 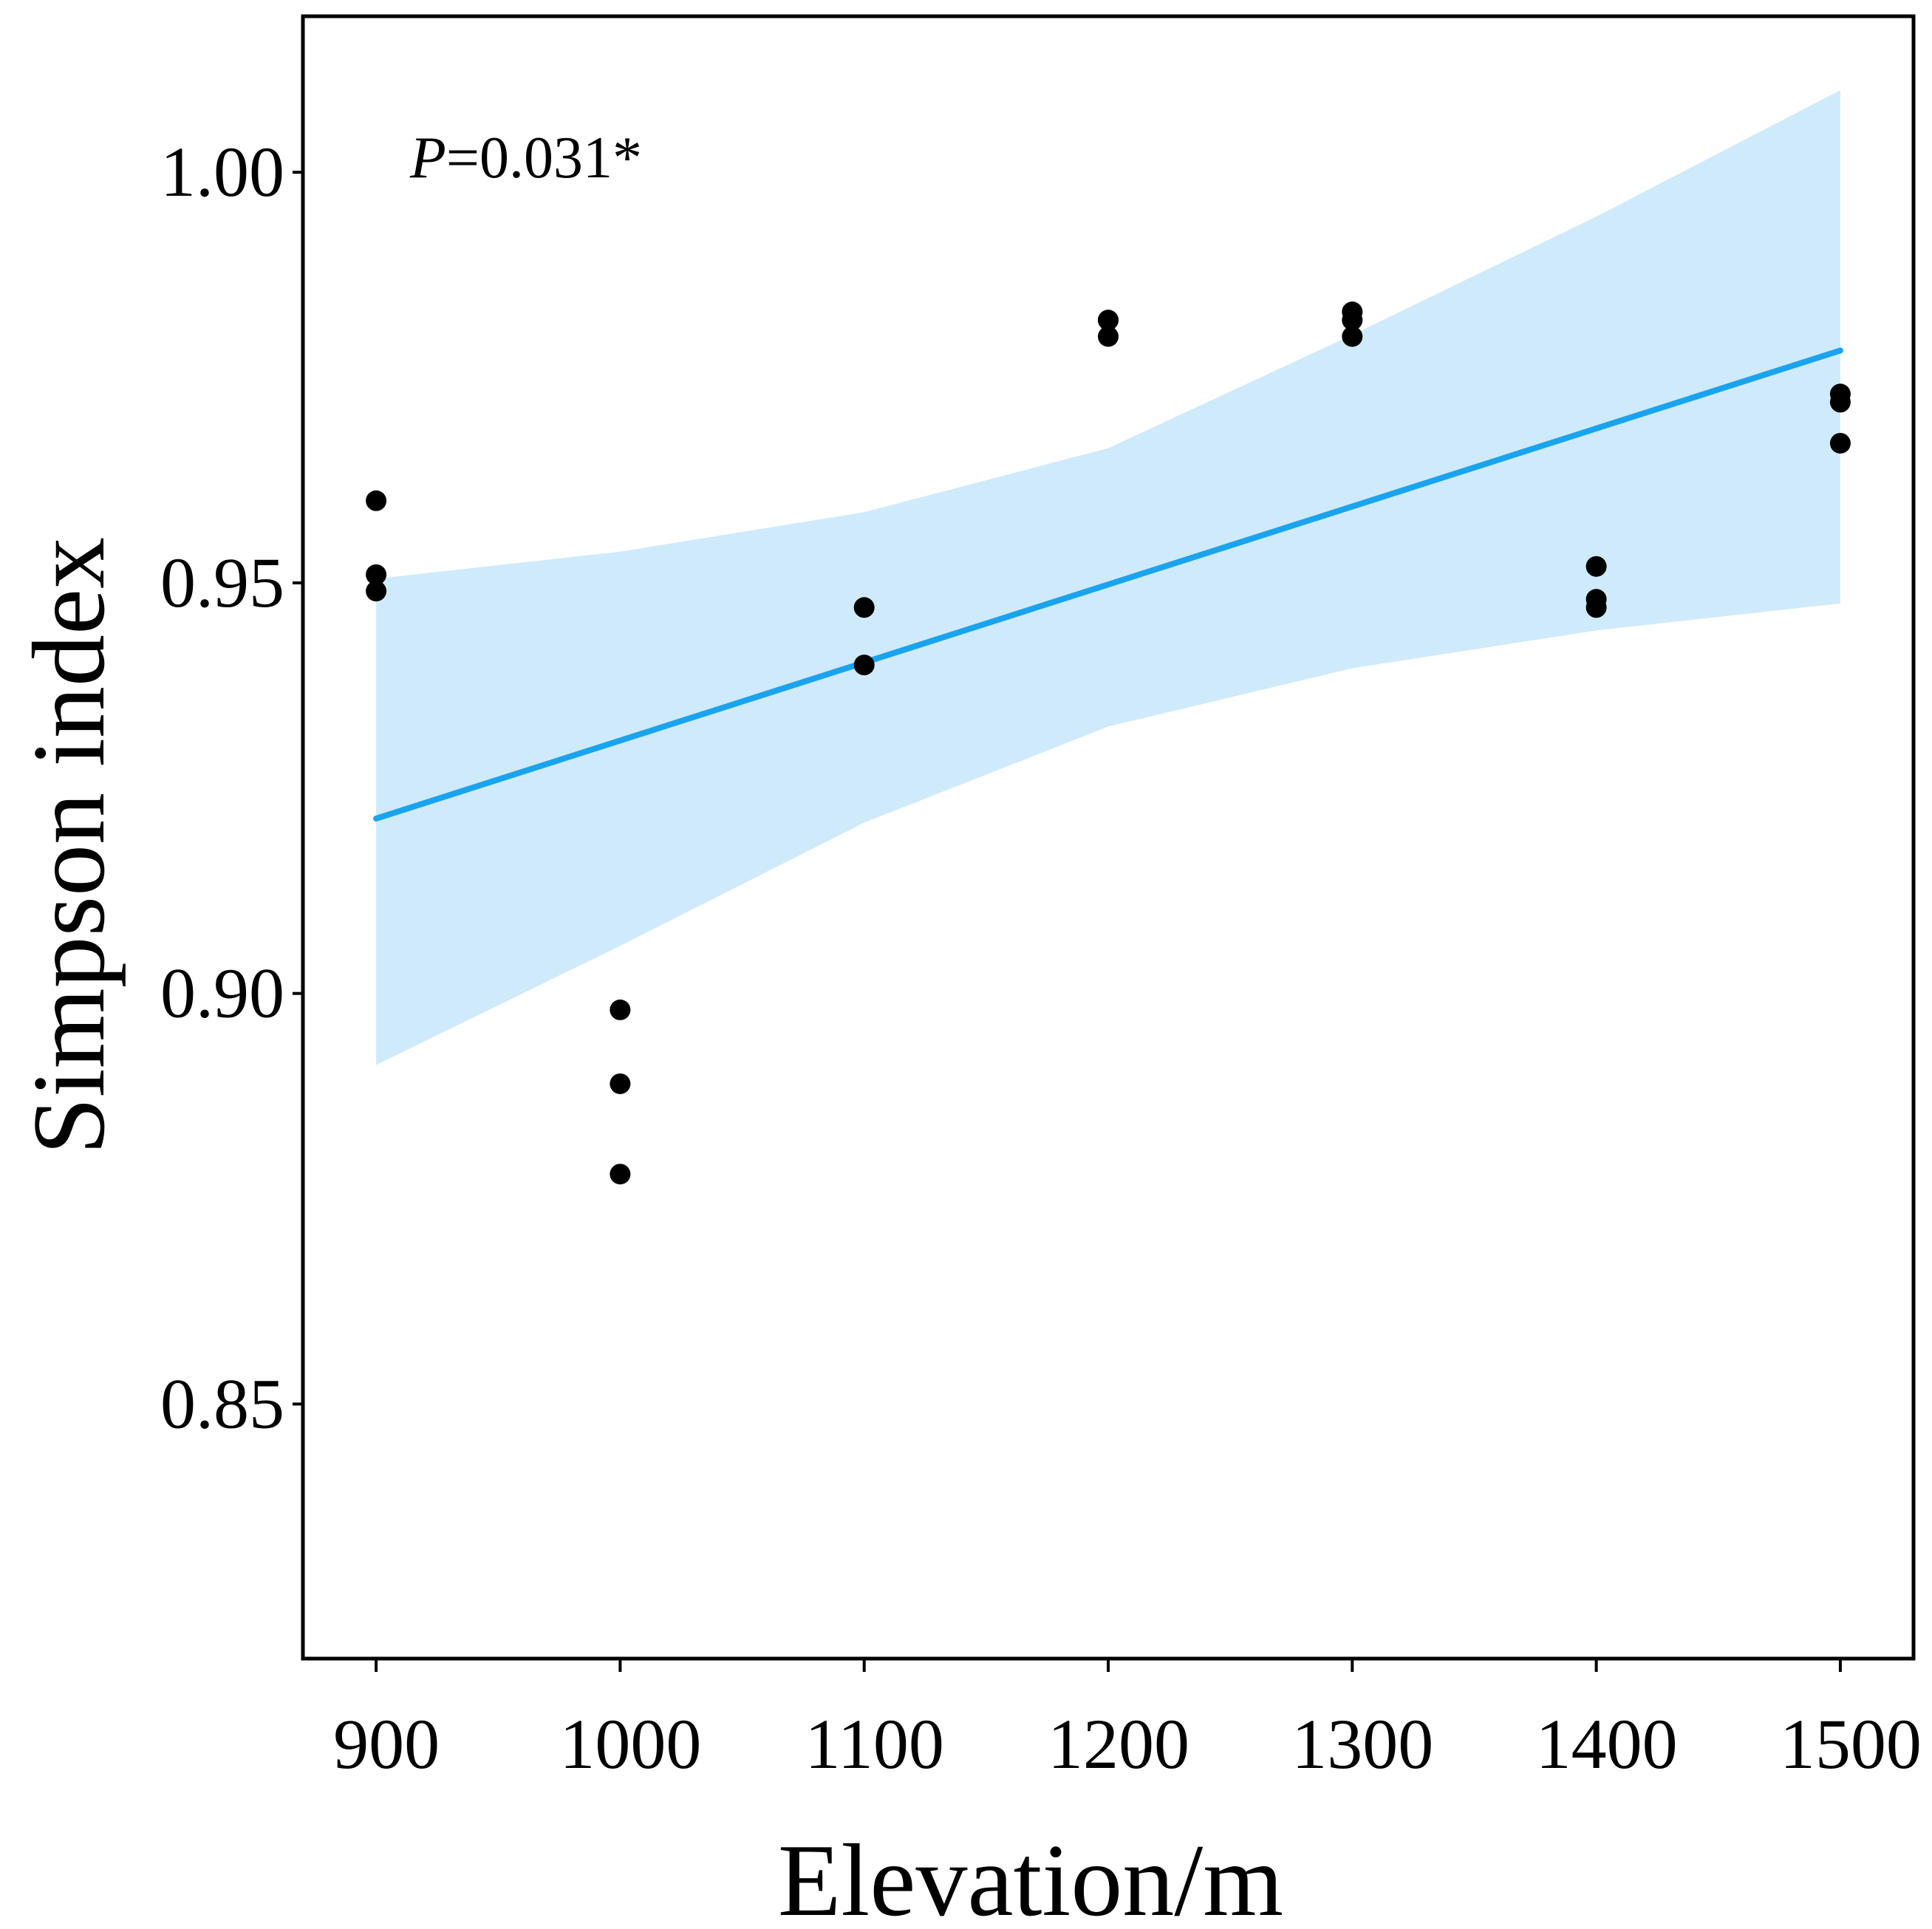 What do you see at coordinates (630, 1743) in the screenshot?
I see `x-tick-label: 1000` at bounding box center [630, 1743].